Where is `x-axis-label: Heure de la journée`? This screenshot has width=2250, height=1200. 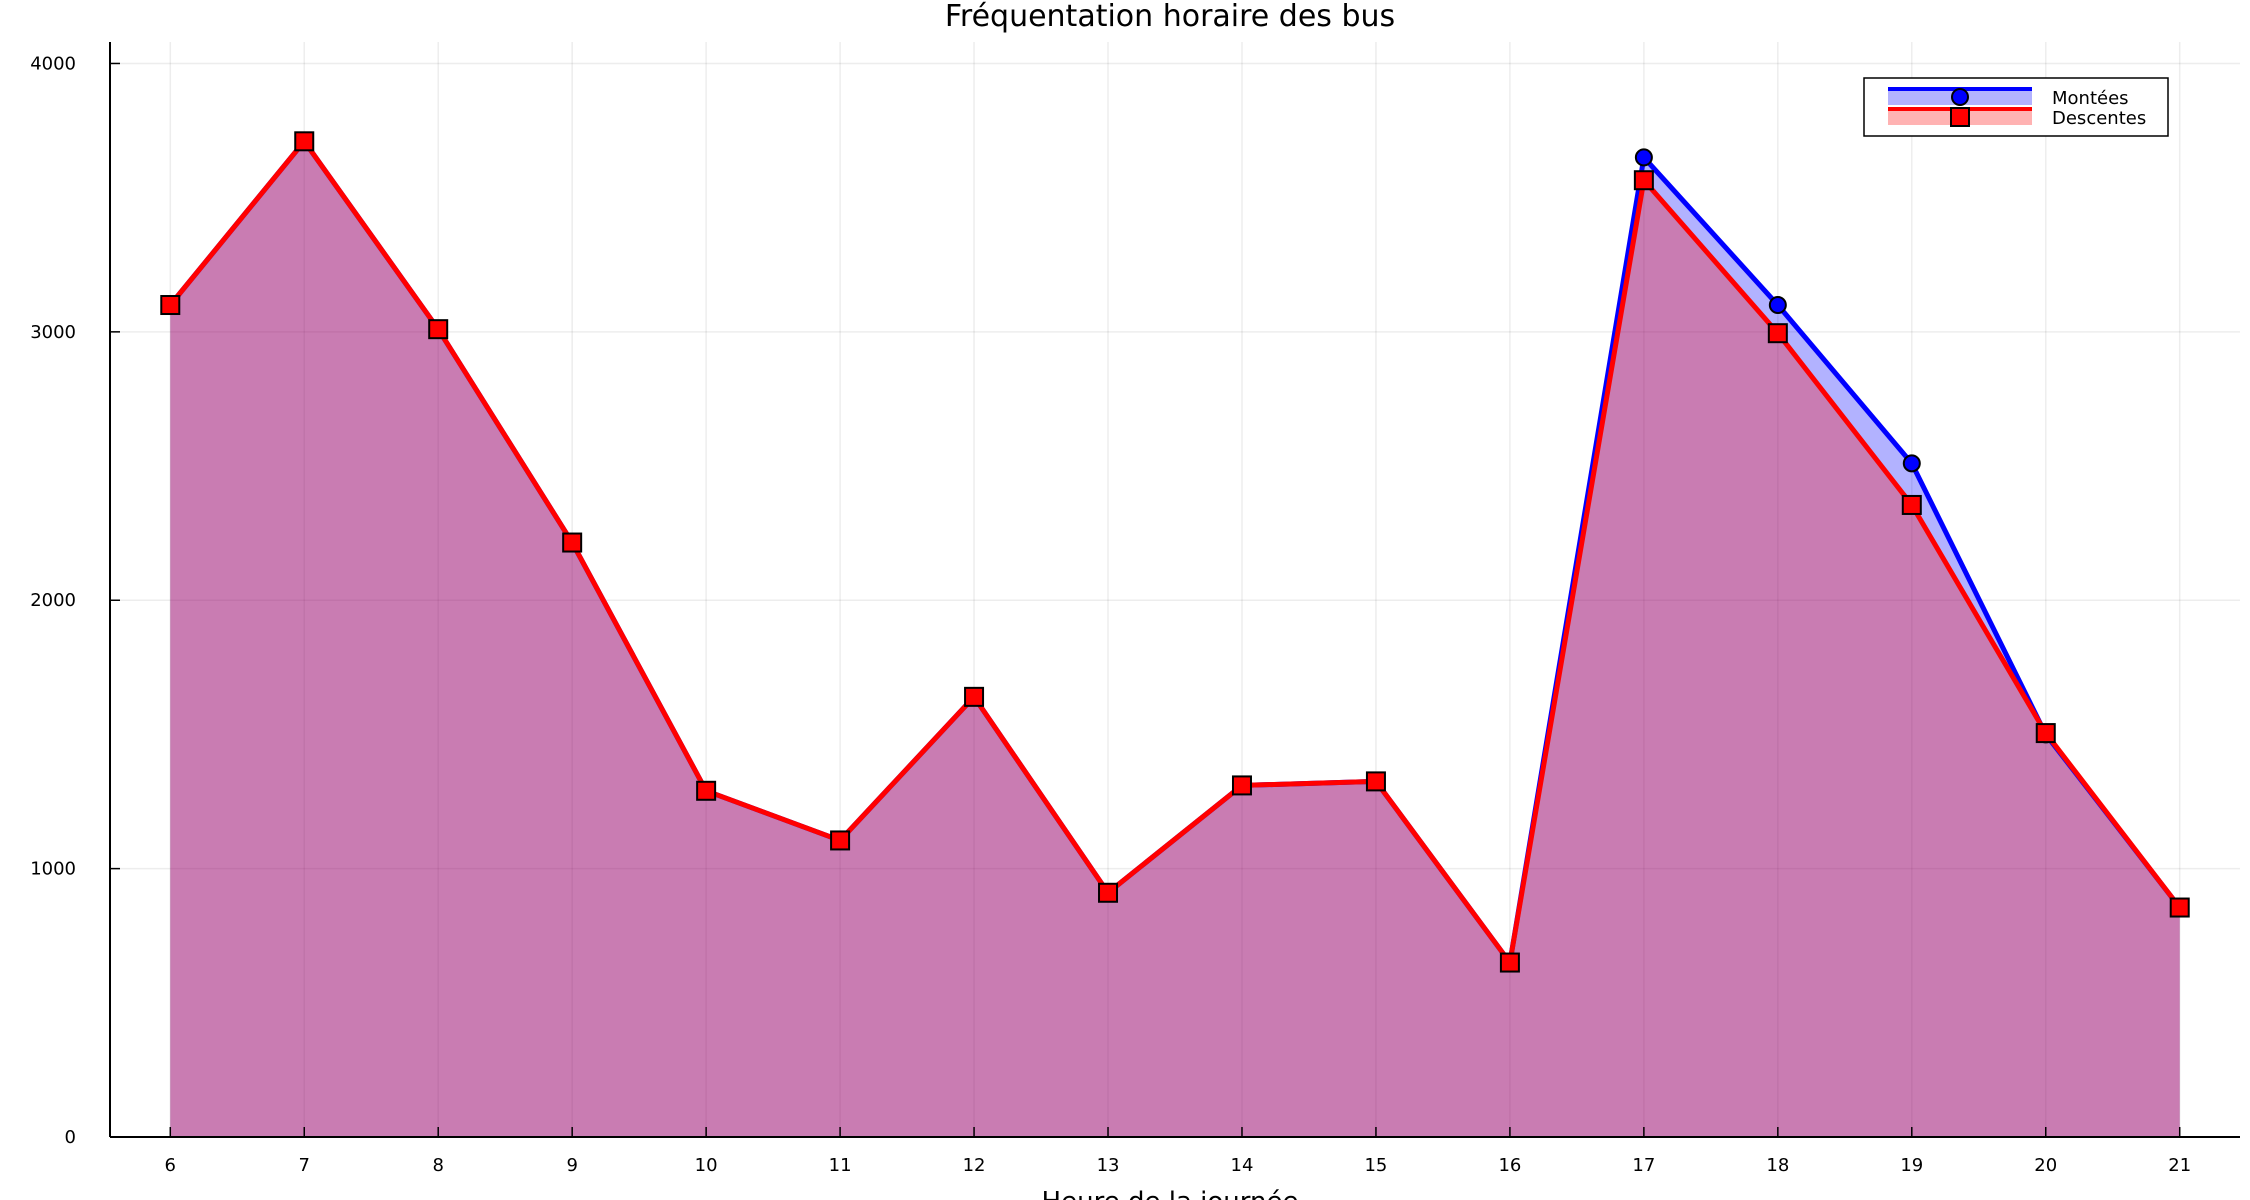
x-axis-label: Heure de la journée is located at coordinates (1170, 1193).